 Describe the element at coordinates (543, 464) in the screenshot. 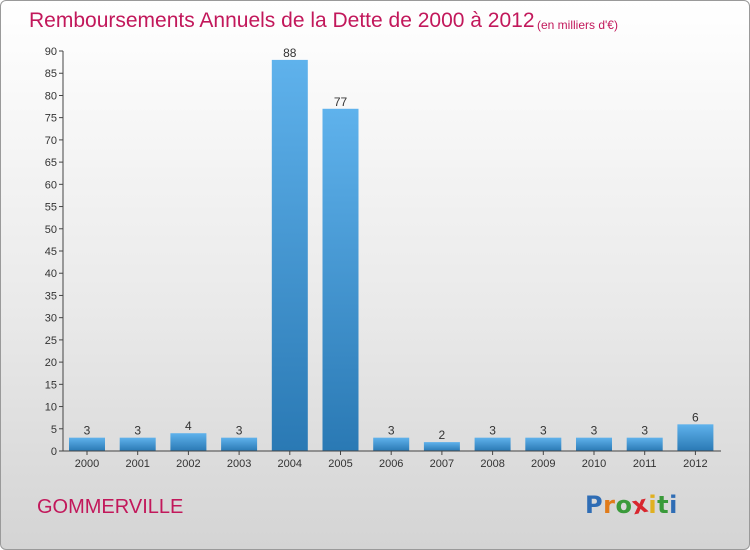

I see `x-tick-label: 2009` at that location.